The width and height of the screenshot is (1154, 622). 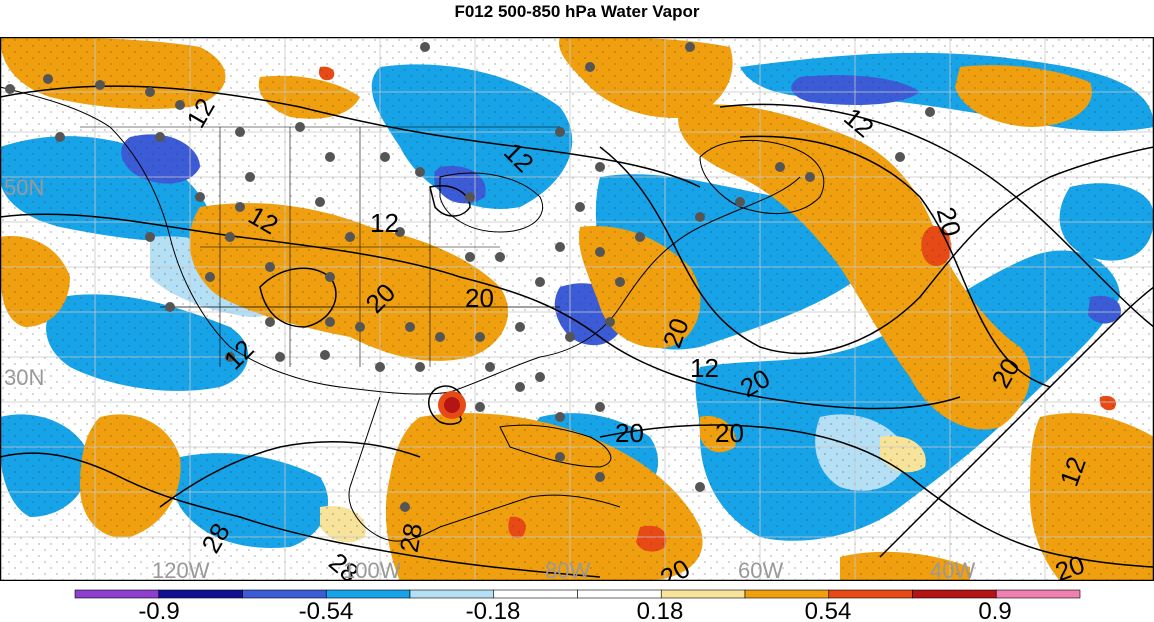 I want to click on colorbar: -0.9 -0.54 -0.18 0.18 0.54 0.9, so click(x=577, y=605).